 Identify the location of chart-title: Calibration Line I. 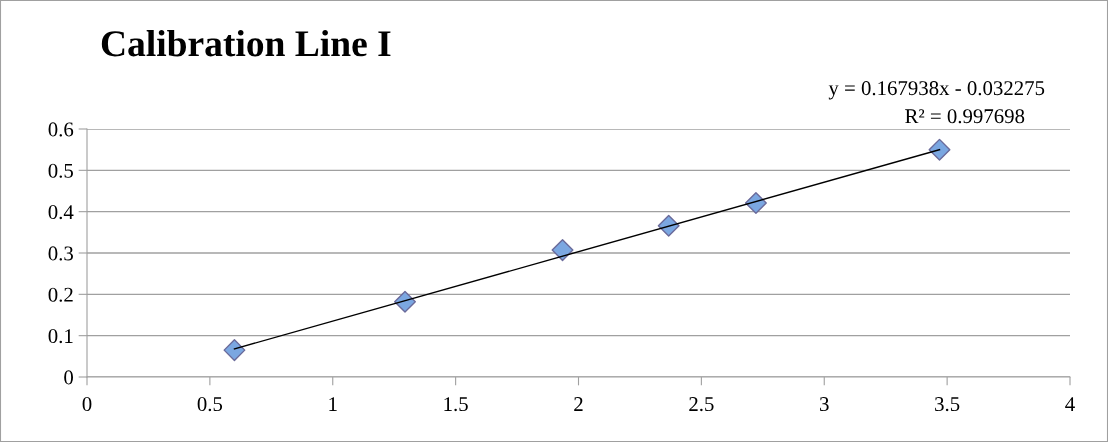
(246, 43).